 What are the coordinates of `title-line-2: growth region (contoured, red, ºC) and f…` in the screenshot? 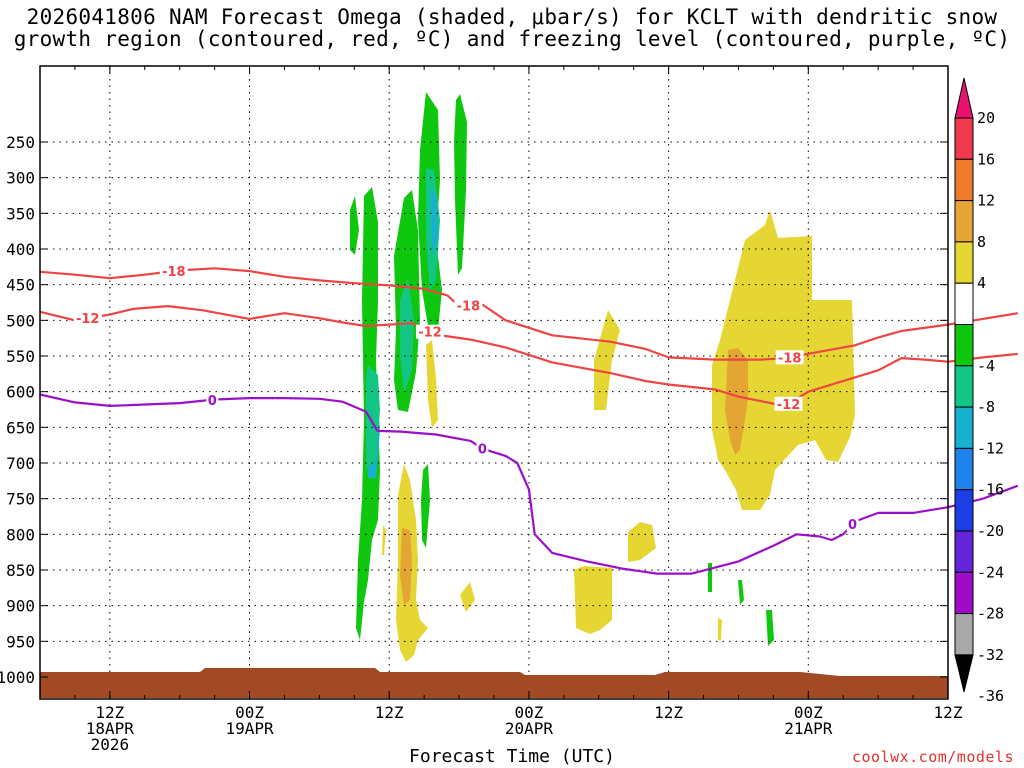 It's located at (512, 39).